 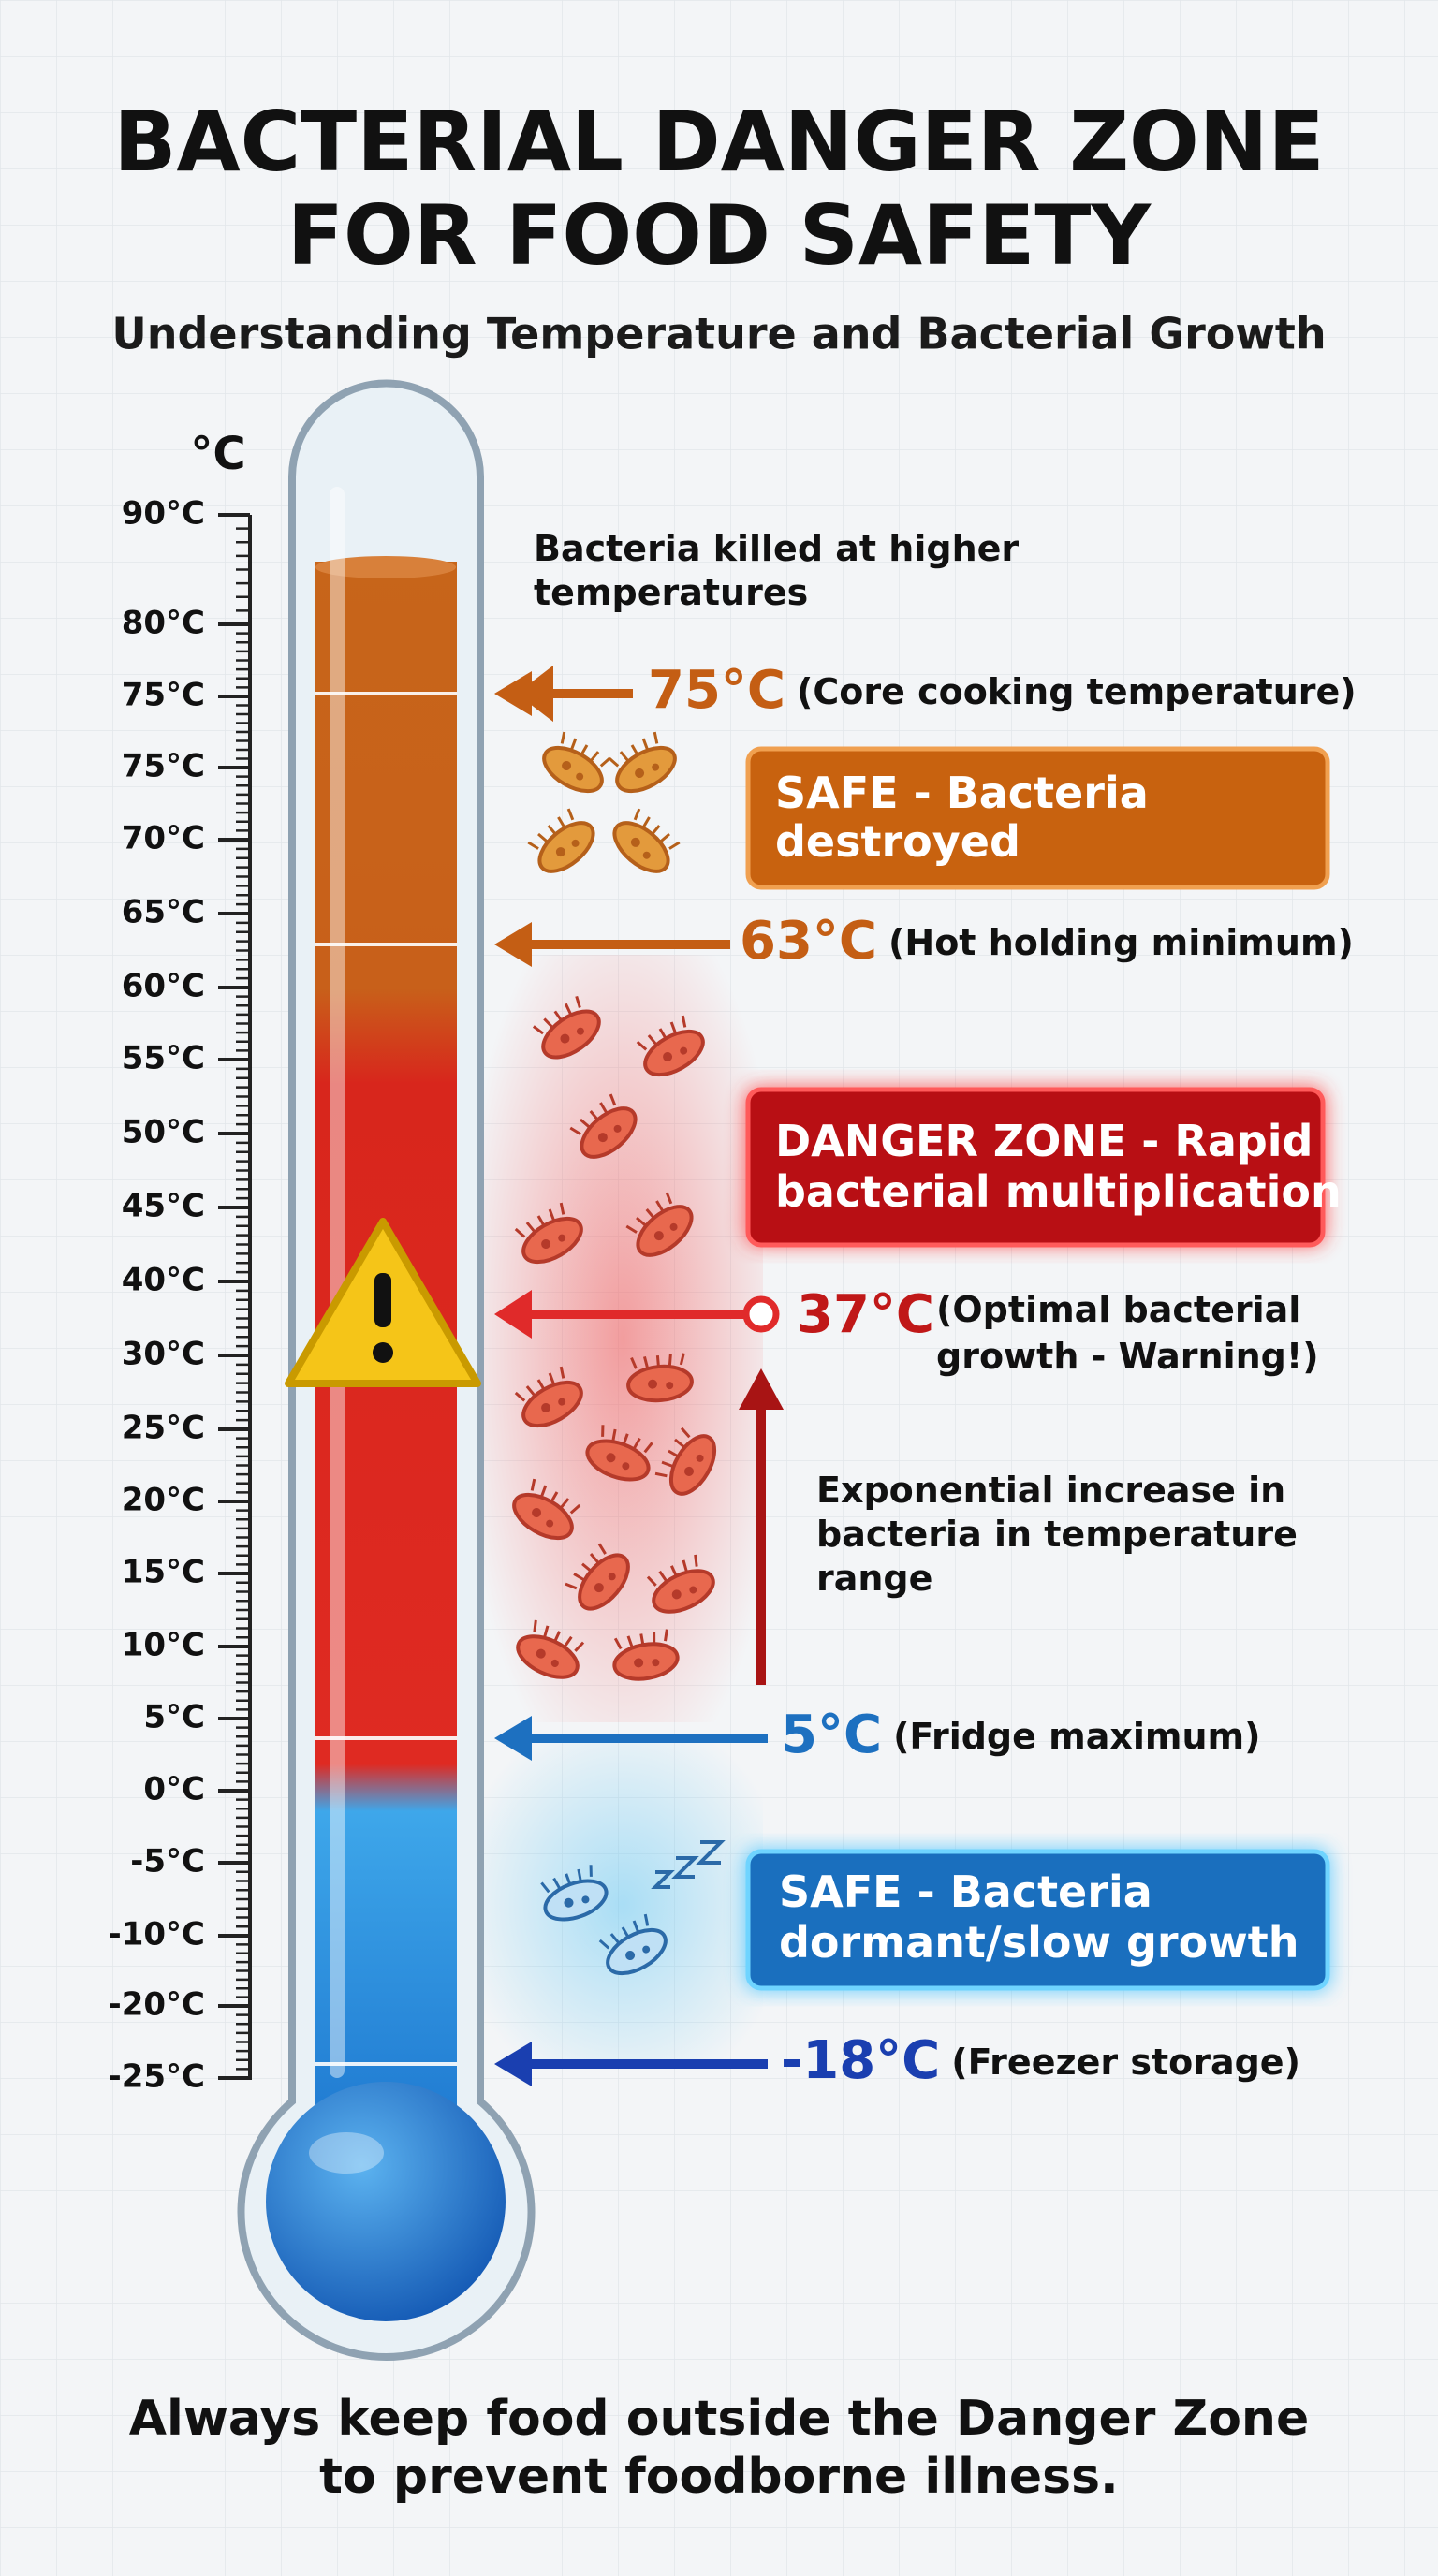 What do you see at coordinates (163, 1280) in the screenshot?
I see `scale-label: 40°C` at bounding box center [163, 1280].